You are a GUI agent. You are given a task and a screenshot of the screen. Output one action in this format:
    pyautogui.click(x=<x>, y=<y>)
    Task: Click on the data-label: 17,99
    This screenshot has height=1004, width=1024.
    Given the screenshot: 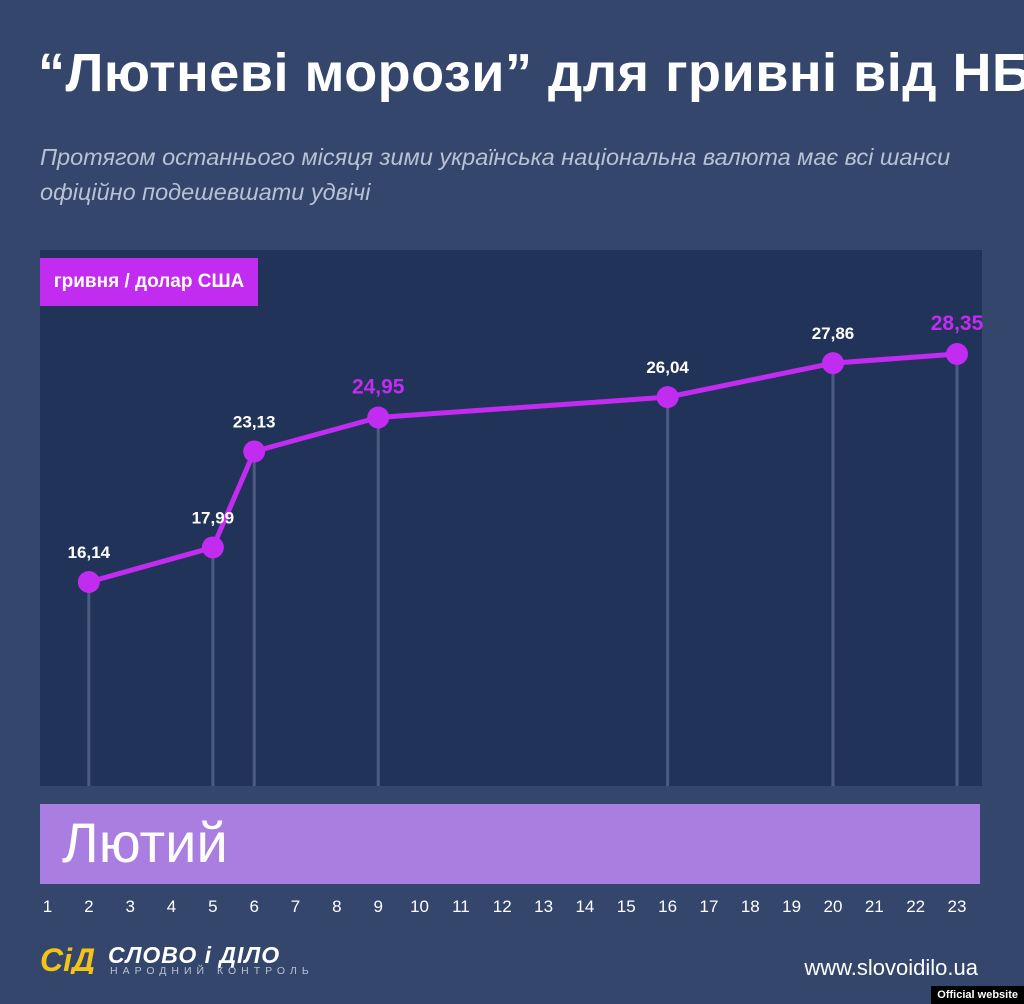 What is the action you would take?
    pyautogui.click(x=213, y=517)
    